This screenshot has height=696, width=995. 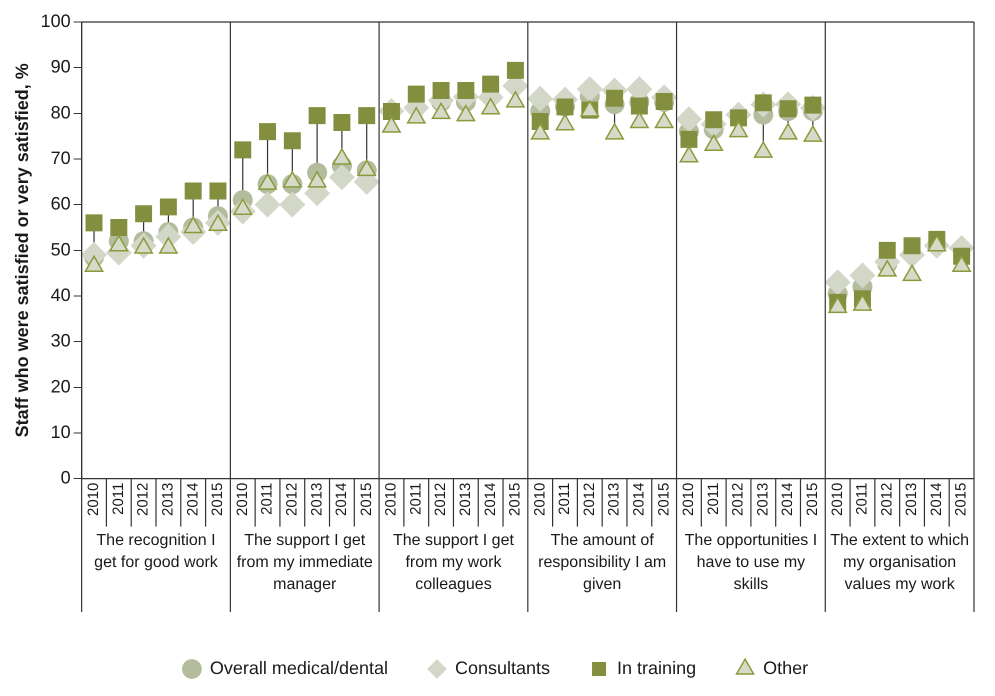 What do you see at coordinates (453, 563) in the screenshot?
I see `text: The support I get from my work colleagues` at bounding box center [453, 563].